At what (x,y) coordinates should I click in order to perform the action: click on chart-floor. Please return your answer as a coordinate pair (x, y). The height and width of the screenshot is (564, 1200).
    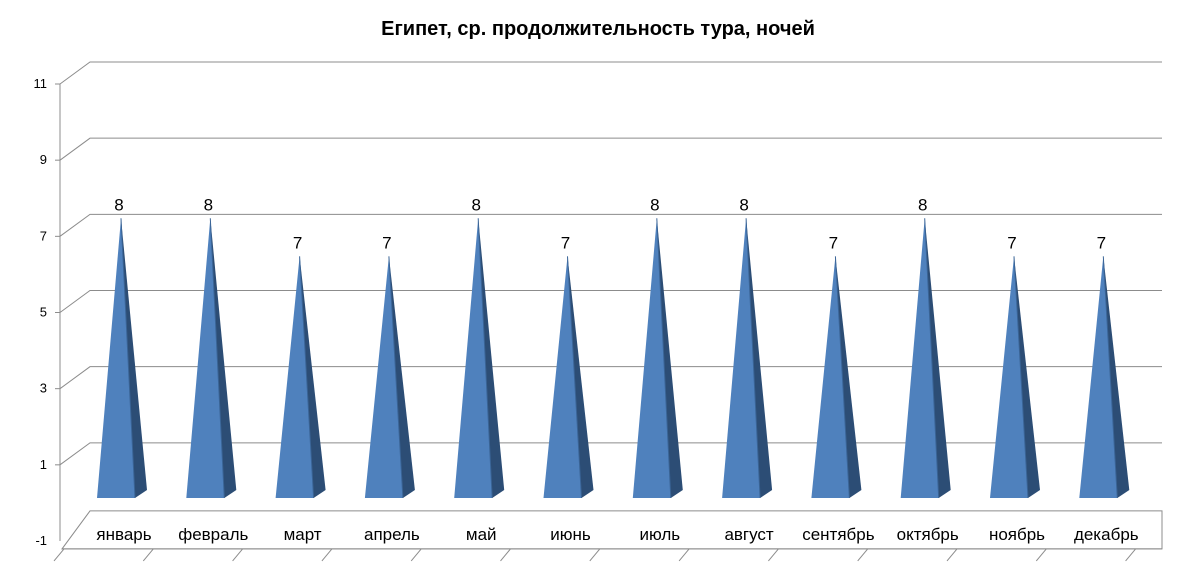
    Looking at the image, I should click on (608, 537).